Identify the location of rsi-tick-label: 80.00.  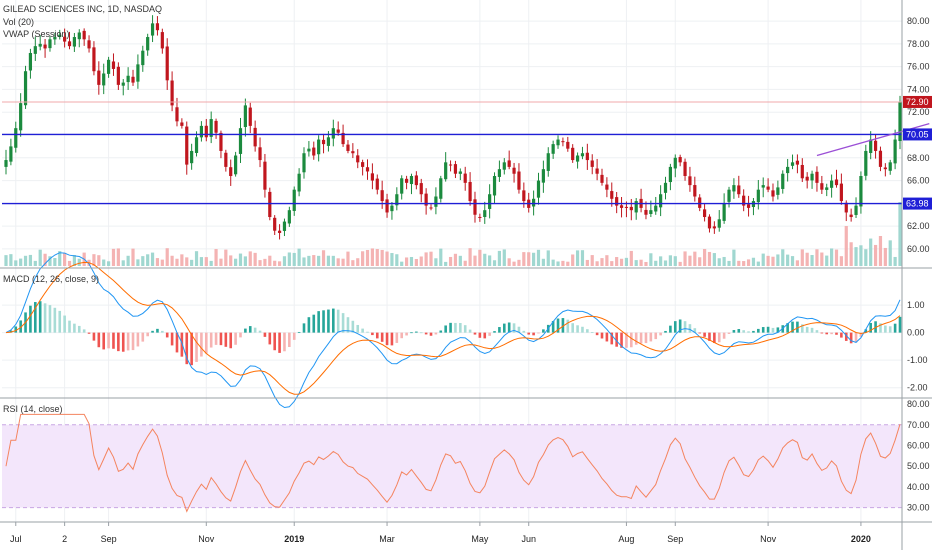
(918, 404).